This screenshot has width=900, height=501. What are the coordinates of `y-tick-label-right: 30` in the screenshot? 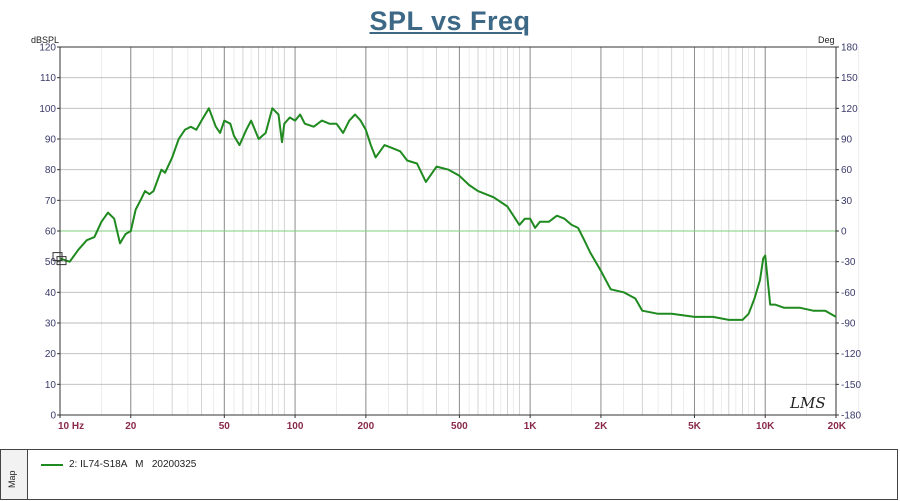 It's located at (847, 201).